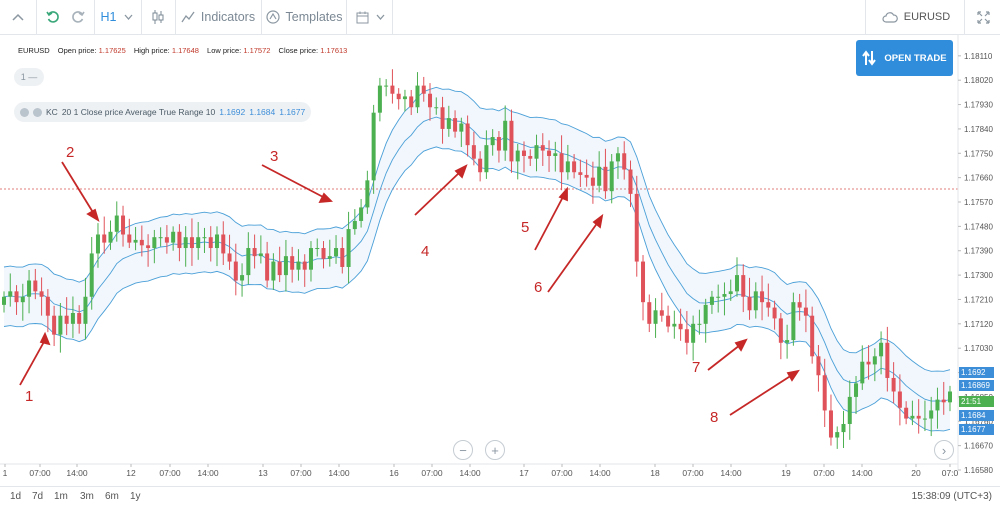  Describe the element at coordinates (904, 58) in the screenshot. I see `open-trade-button: OPEN TRADE` at that location.